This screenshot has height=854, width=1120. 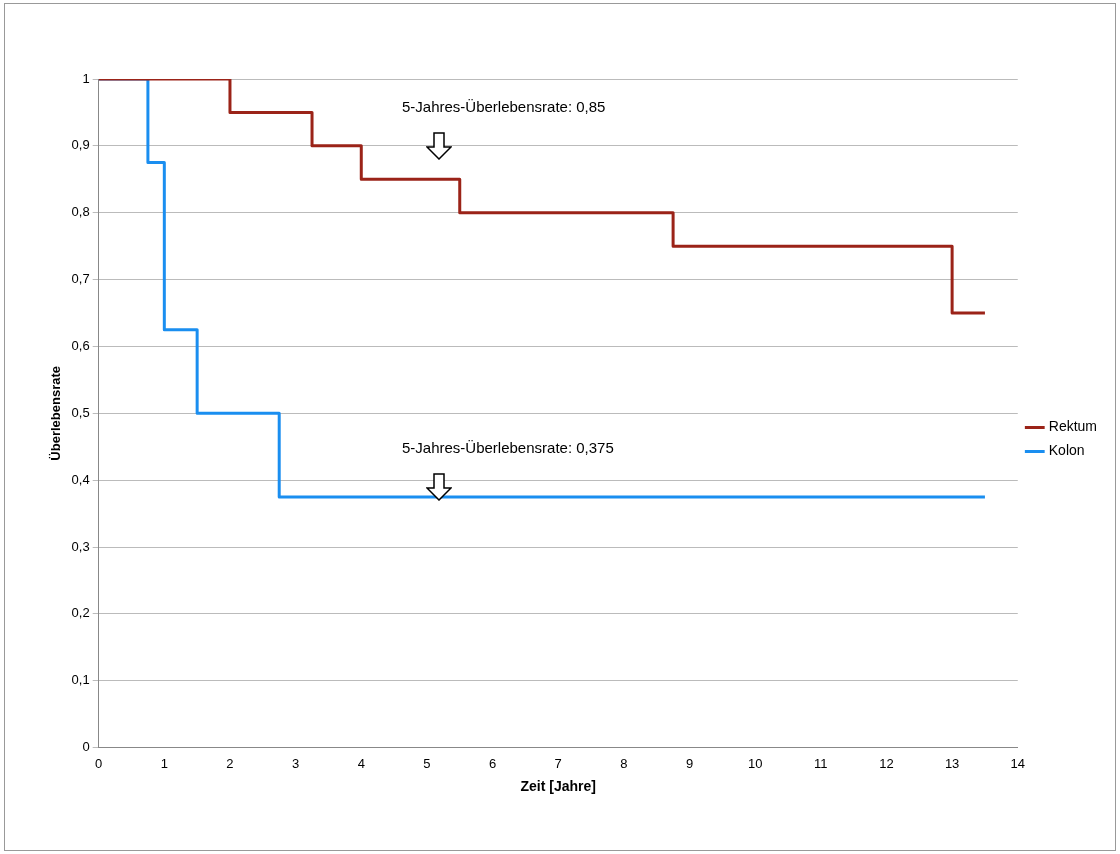 I want to click on x-tick-label: 5, so click(x=427, y=763).